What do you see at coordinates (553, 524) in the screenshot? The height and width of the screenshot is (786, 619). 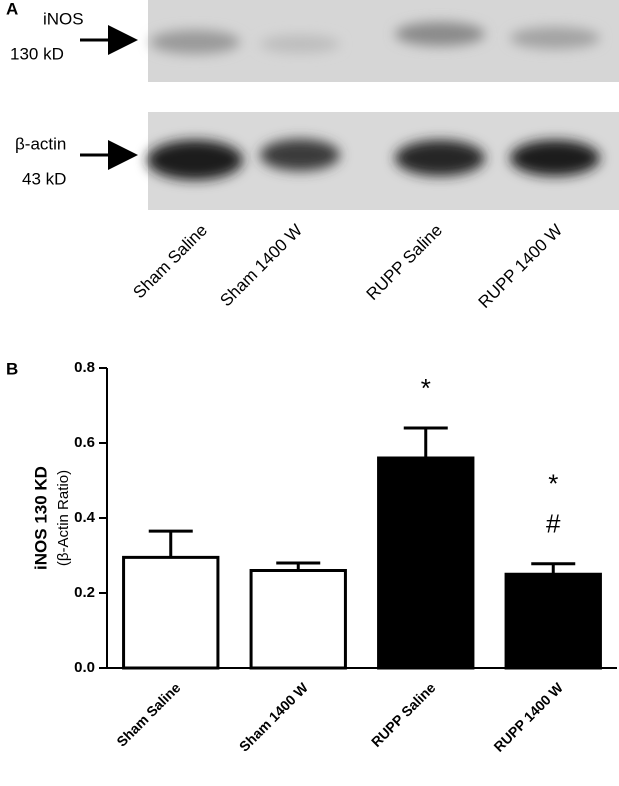 I see `significance-marker: #` at bounding box center [553, 524].